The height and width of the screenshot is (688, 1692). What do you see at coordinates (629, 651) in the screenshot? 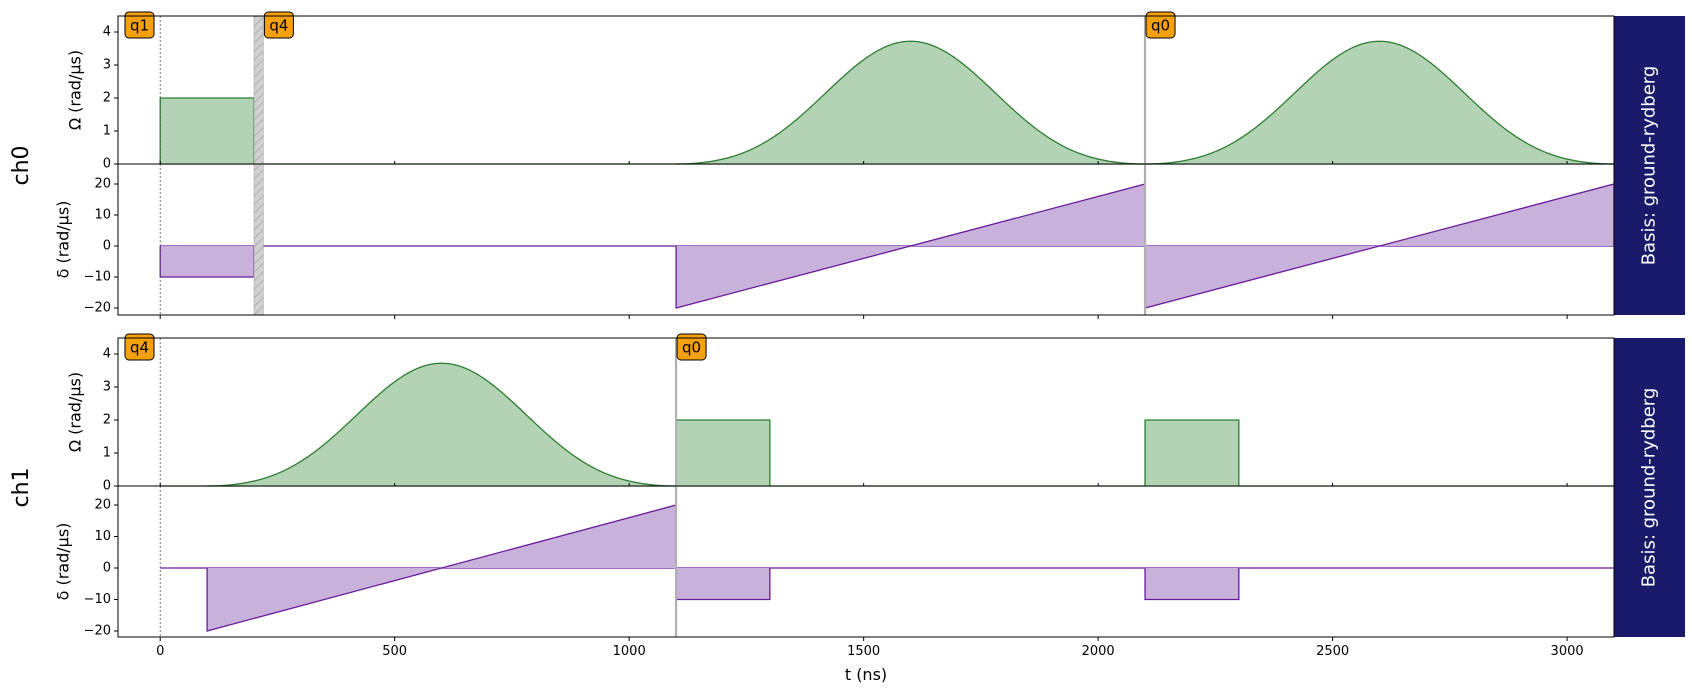
I see `x-tick-label: 1000` at bounding box center [629, 651].